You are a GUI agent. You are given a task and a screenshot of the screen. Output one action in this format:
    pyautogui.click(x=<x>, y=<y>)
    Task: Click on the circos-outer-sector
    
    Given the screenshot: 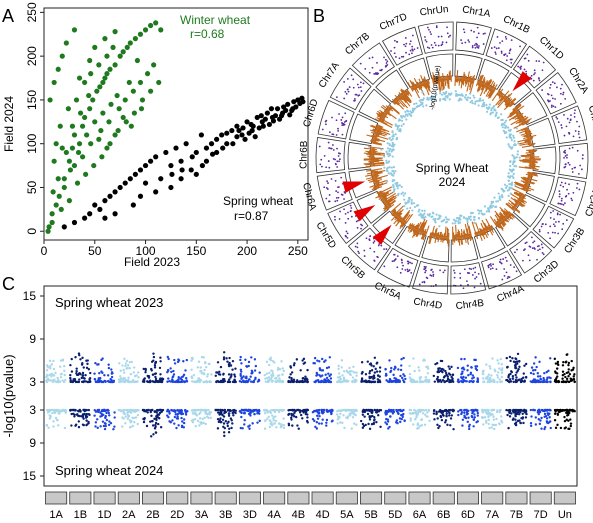 What is the action you would take?
    pyautogui.click(x=502, y=270)
    